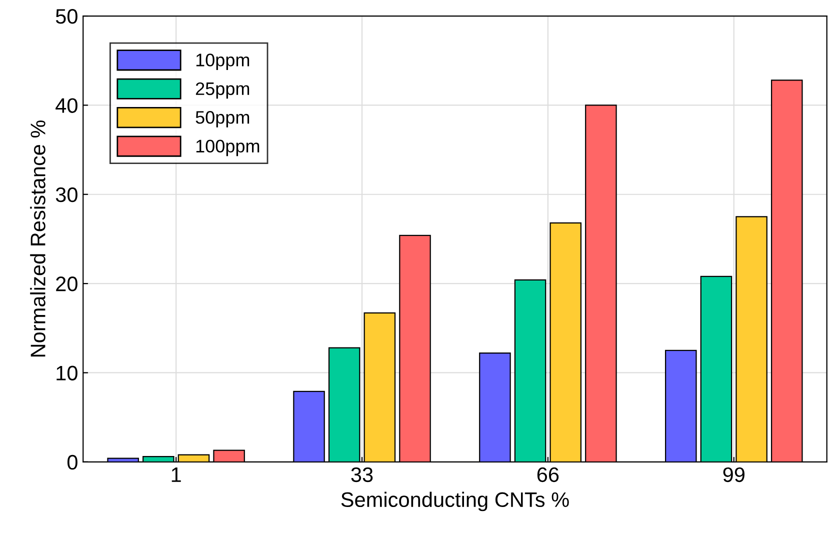  I want to click on legend-label: 100ppm, so click(228, 148).